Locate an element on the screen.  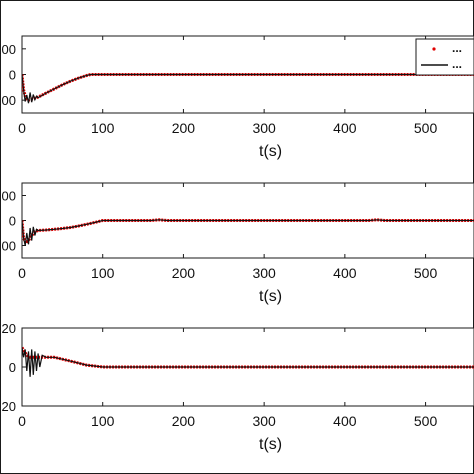
x-tick-label-1: 500 is located at coordinates (426, 128).